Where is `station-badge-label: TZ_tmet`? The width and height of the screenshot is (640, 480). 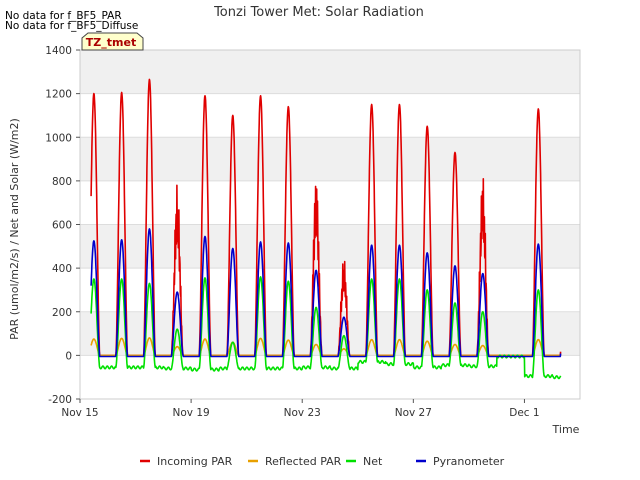 station-badge-label: TZ_tmet is located at coordinates (111, 42).